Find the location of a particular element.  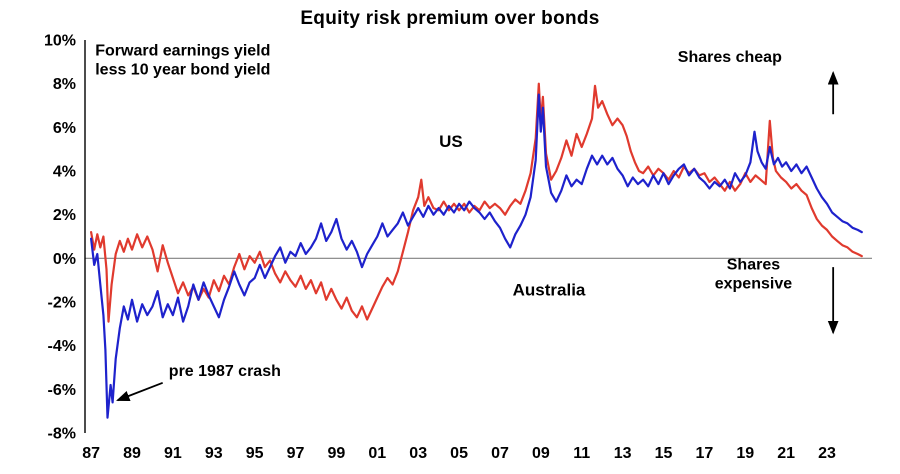

x-tick-label: 19 is located at coordinates (745, 453).